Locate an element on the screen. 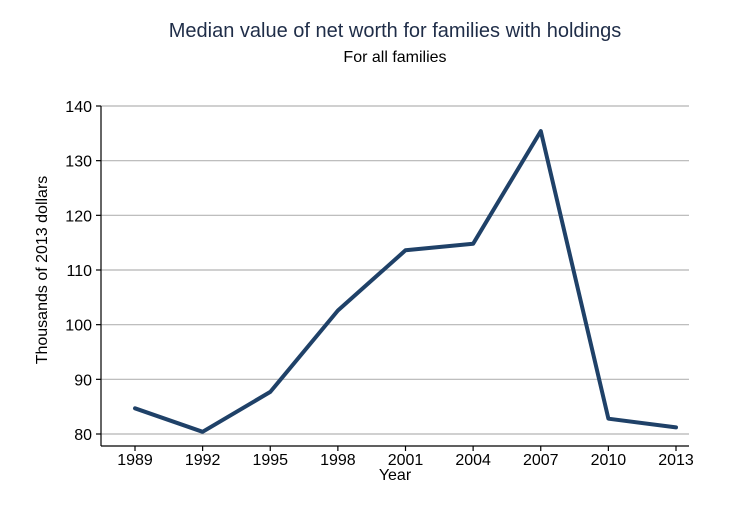 This screenshot has height=509, width=754. y-axis-title: Thousands of 2013 dollars is located at coordinates (42, 270).